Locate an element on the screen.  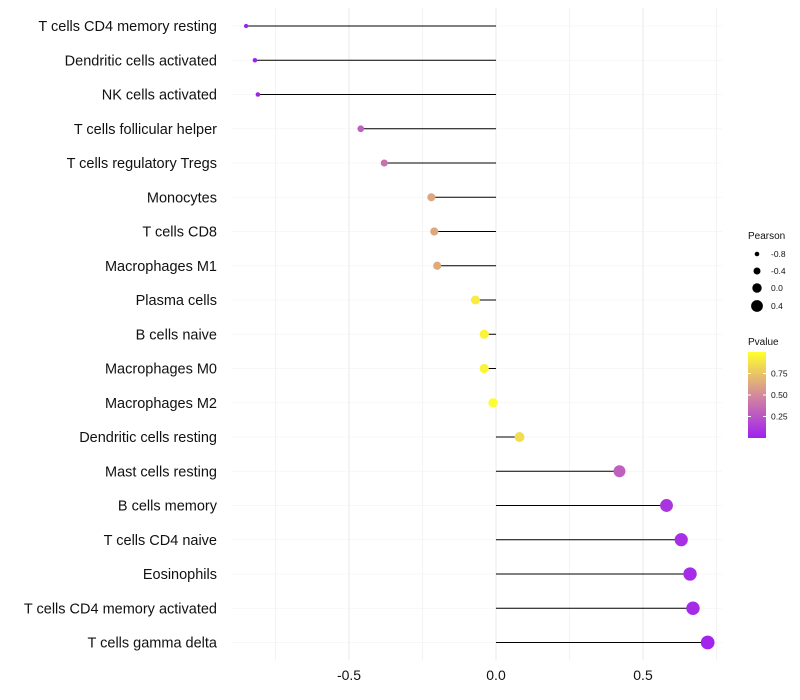
size-legend-label: 0.4 is located at coordinates (777, 306).